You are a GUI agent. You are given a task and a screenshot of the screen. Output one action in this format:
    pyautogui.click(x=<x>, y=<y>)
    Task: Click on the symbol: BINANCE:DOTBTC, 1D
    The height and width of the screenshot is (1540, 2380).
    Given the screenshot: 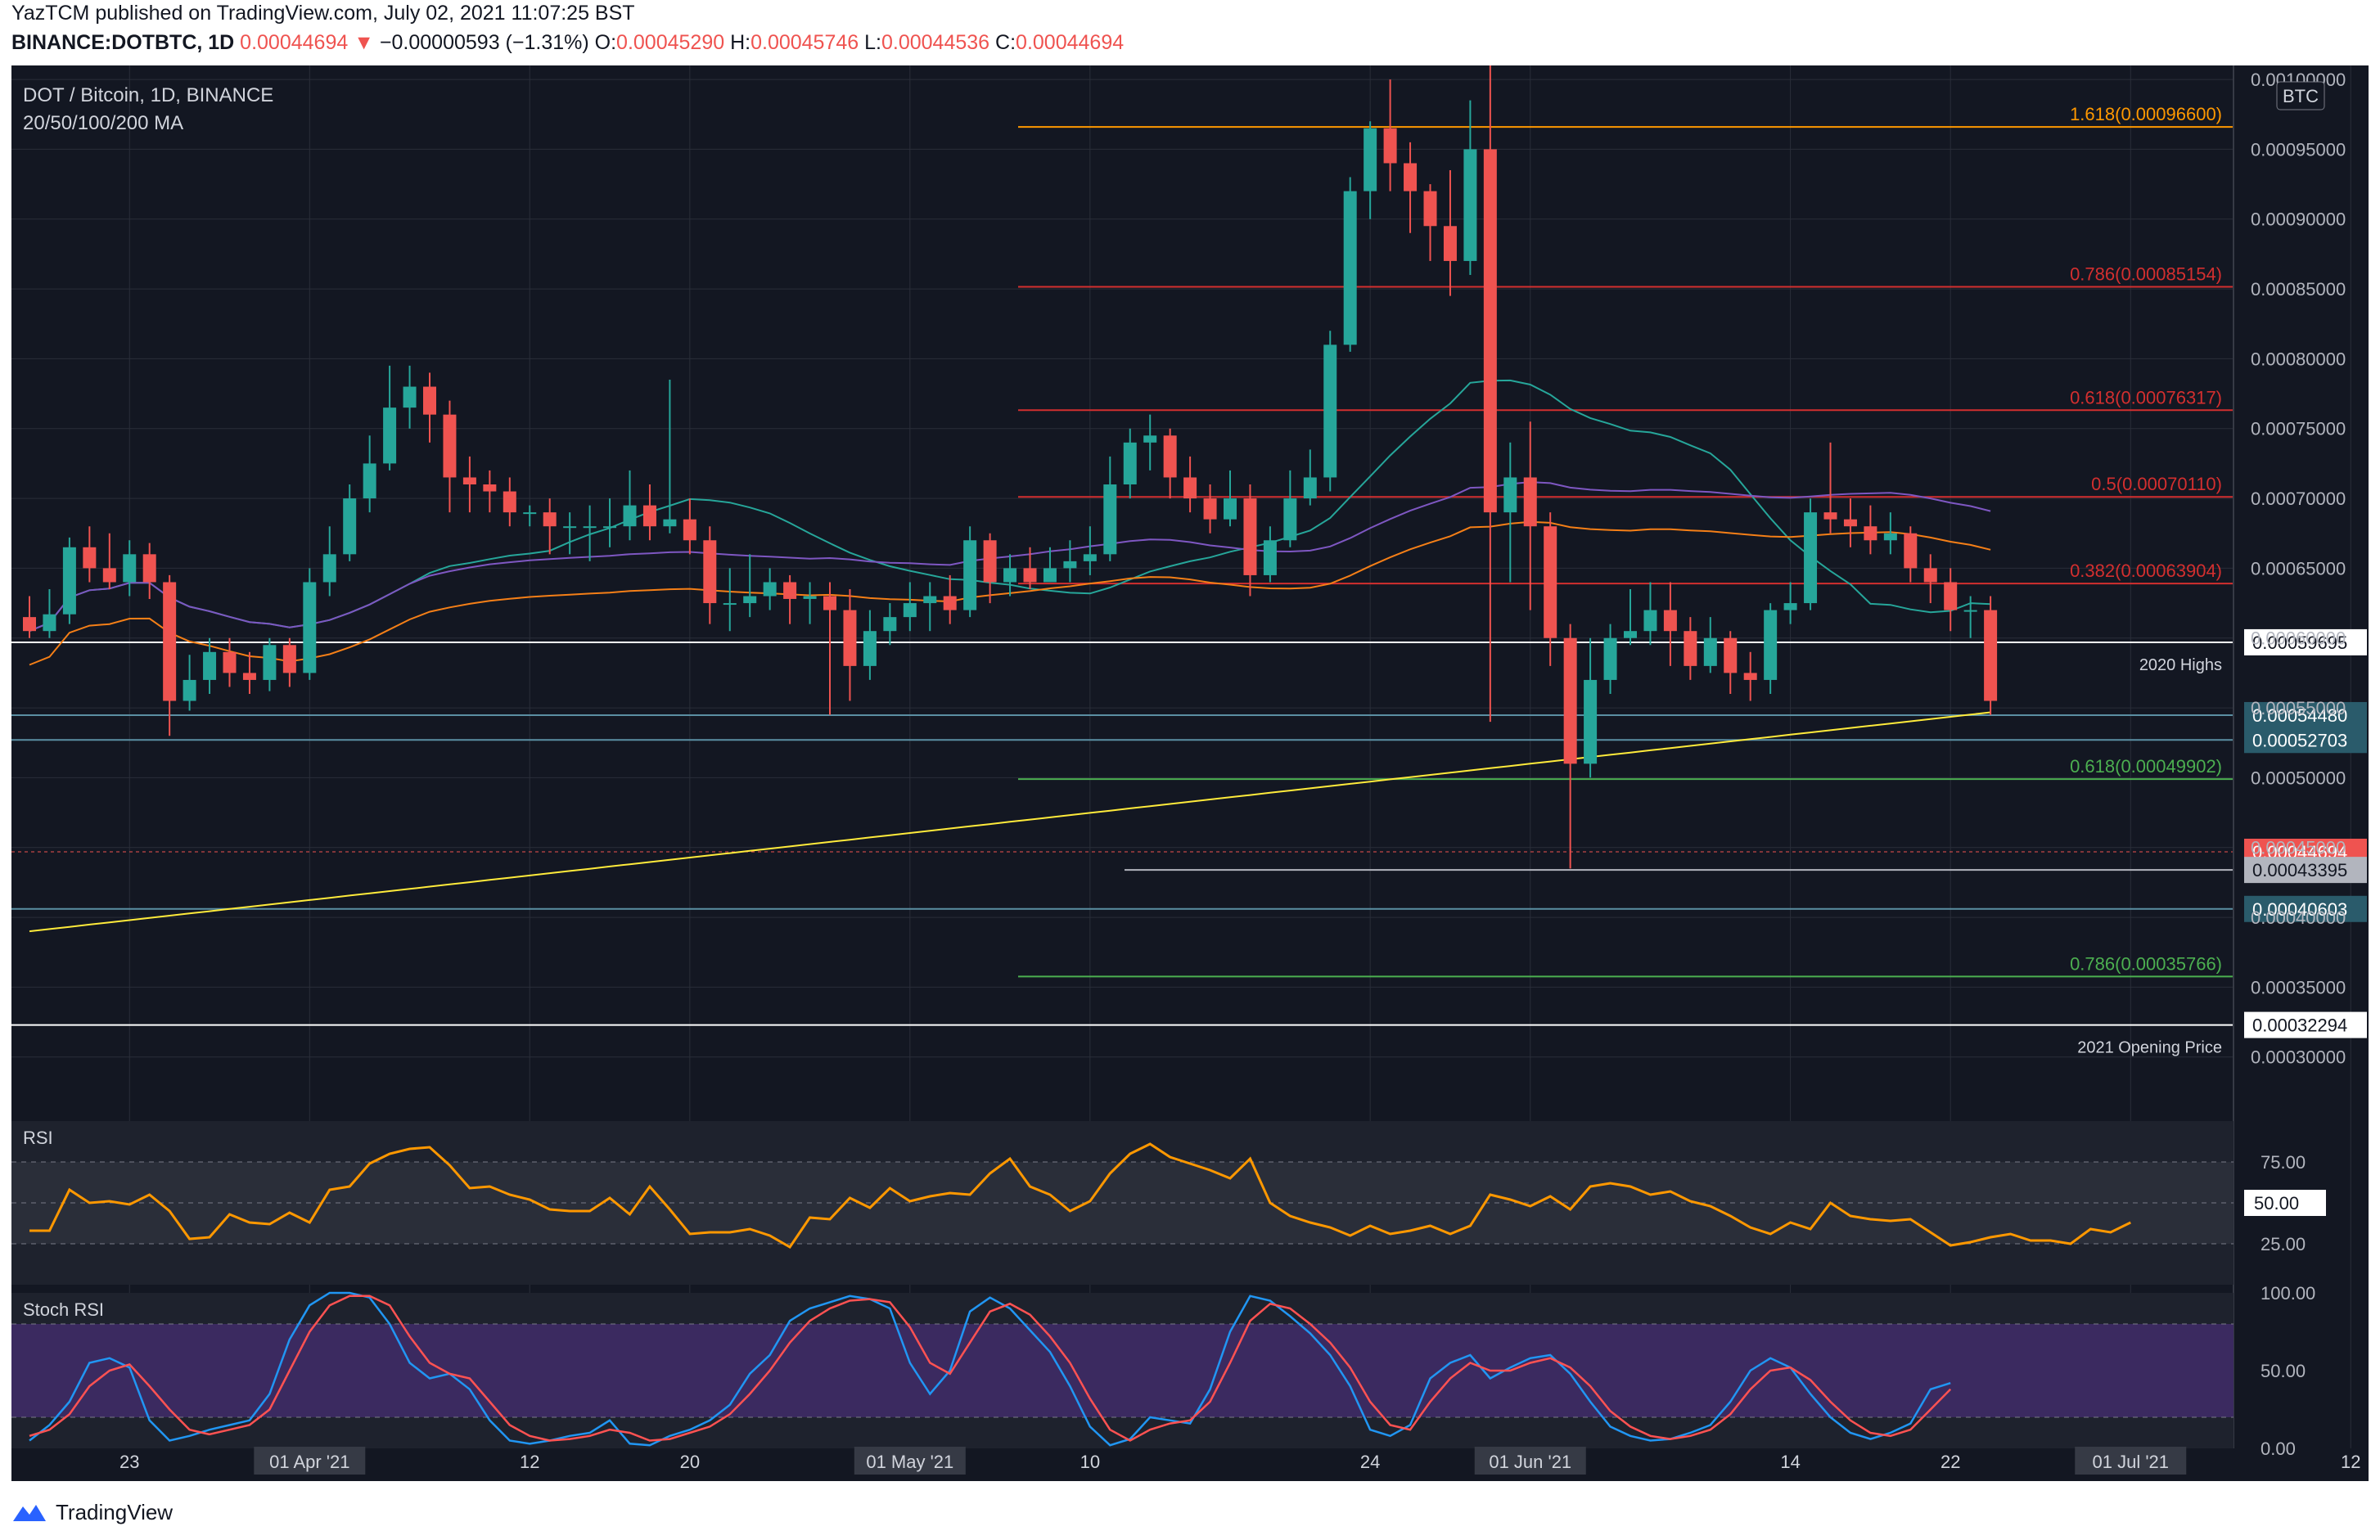 What is the action you would take?
    pyautogui.click(x=123, y=42)
    